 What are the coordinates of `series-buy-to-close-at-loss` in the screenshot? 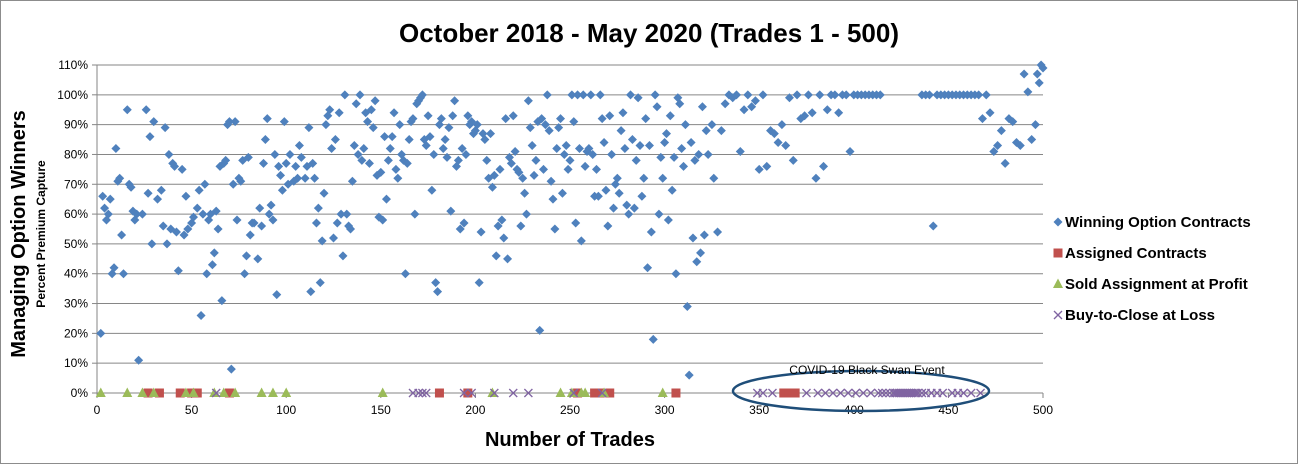 It's located at (598, 393).